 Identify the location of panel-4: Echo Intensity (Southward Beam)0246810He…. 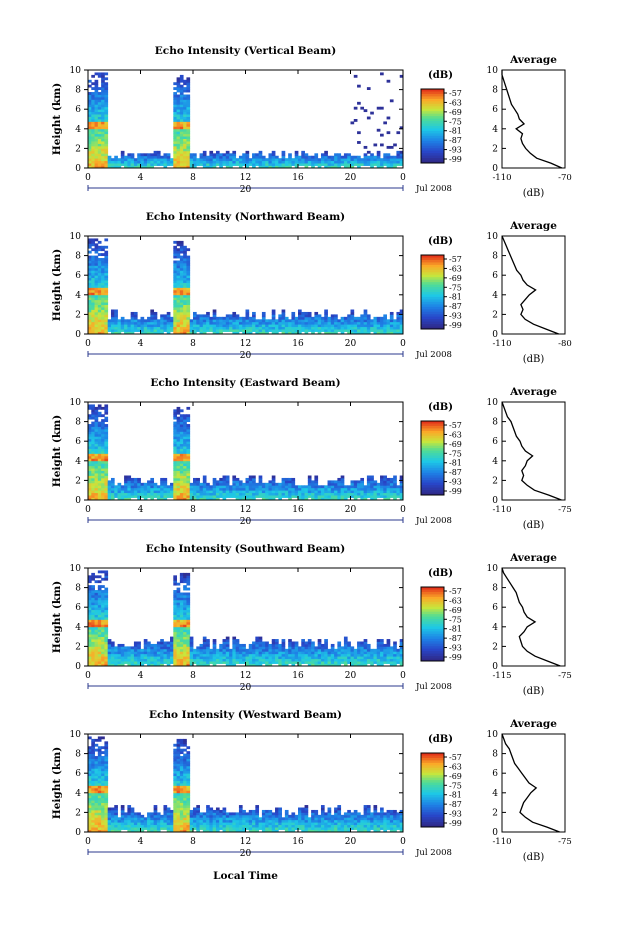
(311, 620).